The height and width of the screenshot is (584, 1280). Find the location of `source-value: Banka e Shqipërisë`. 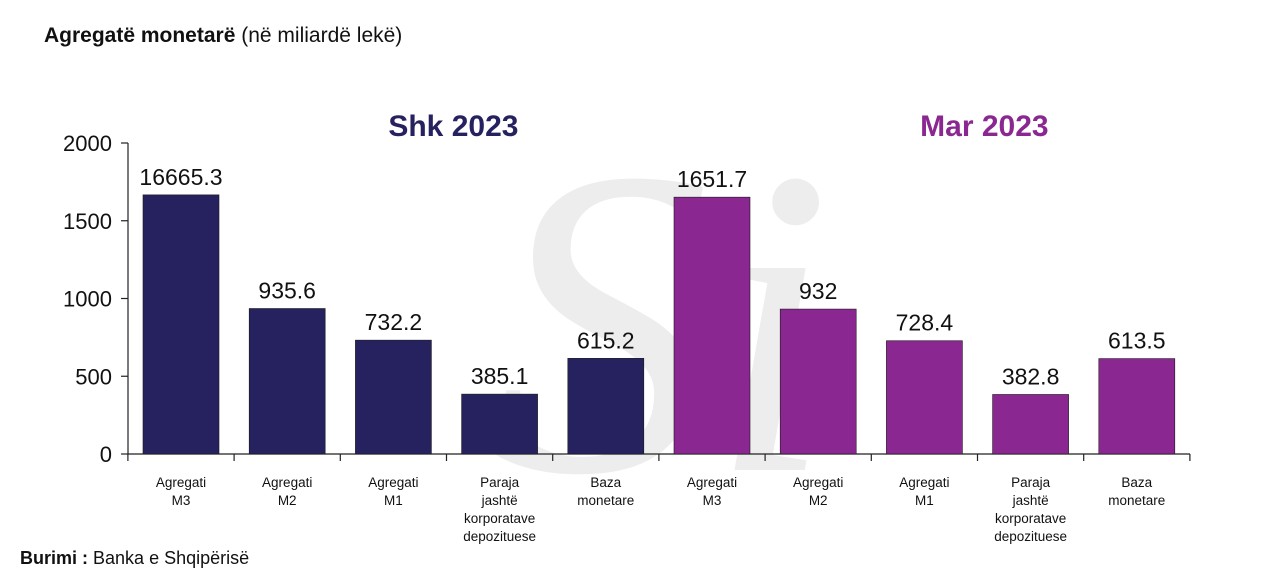

source-value: Banka e Shqipërisë is located at coordinates (171, 558).